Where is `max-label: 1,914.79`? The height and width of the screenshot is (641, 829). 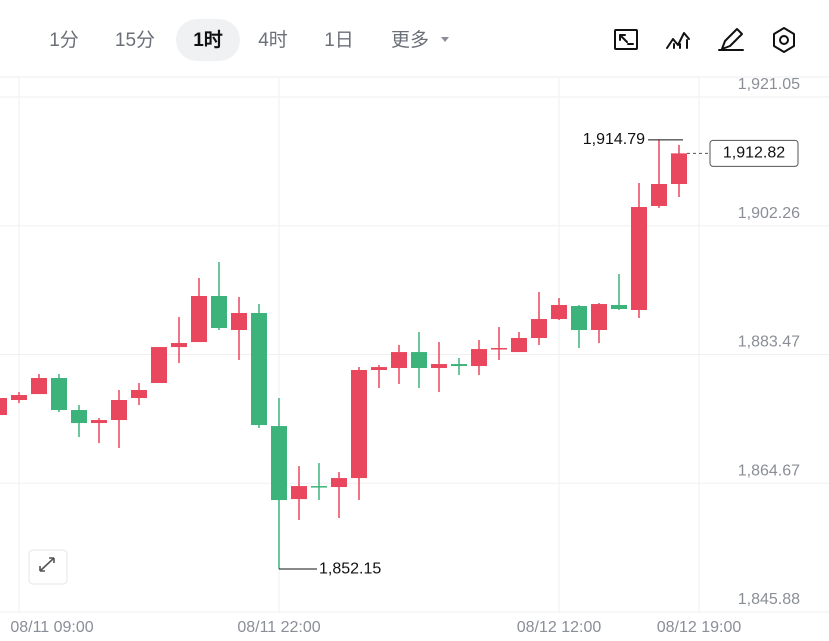
max-label: 1,914.79 is located at coordinates (614, 139).